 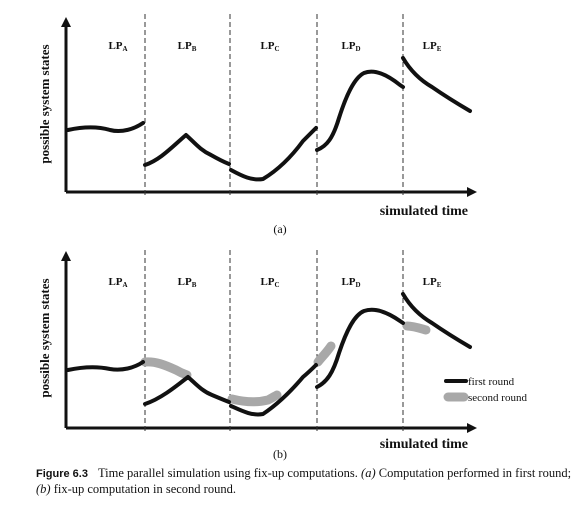 What do you see at coordinates (269, 282) in the screenshot?
I see `lp-label-b-C: LPC` at bounding box center [269, 282].